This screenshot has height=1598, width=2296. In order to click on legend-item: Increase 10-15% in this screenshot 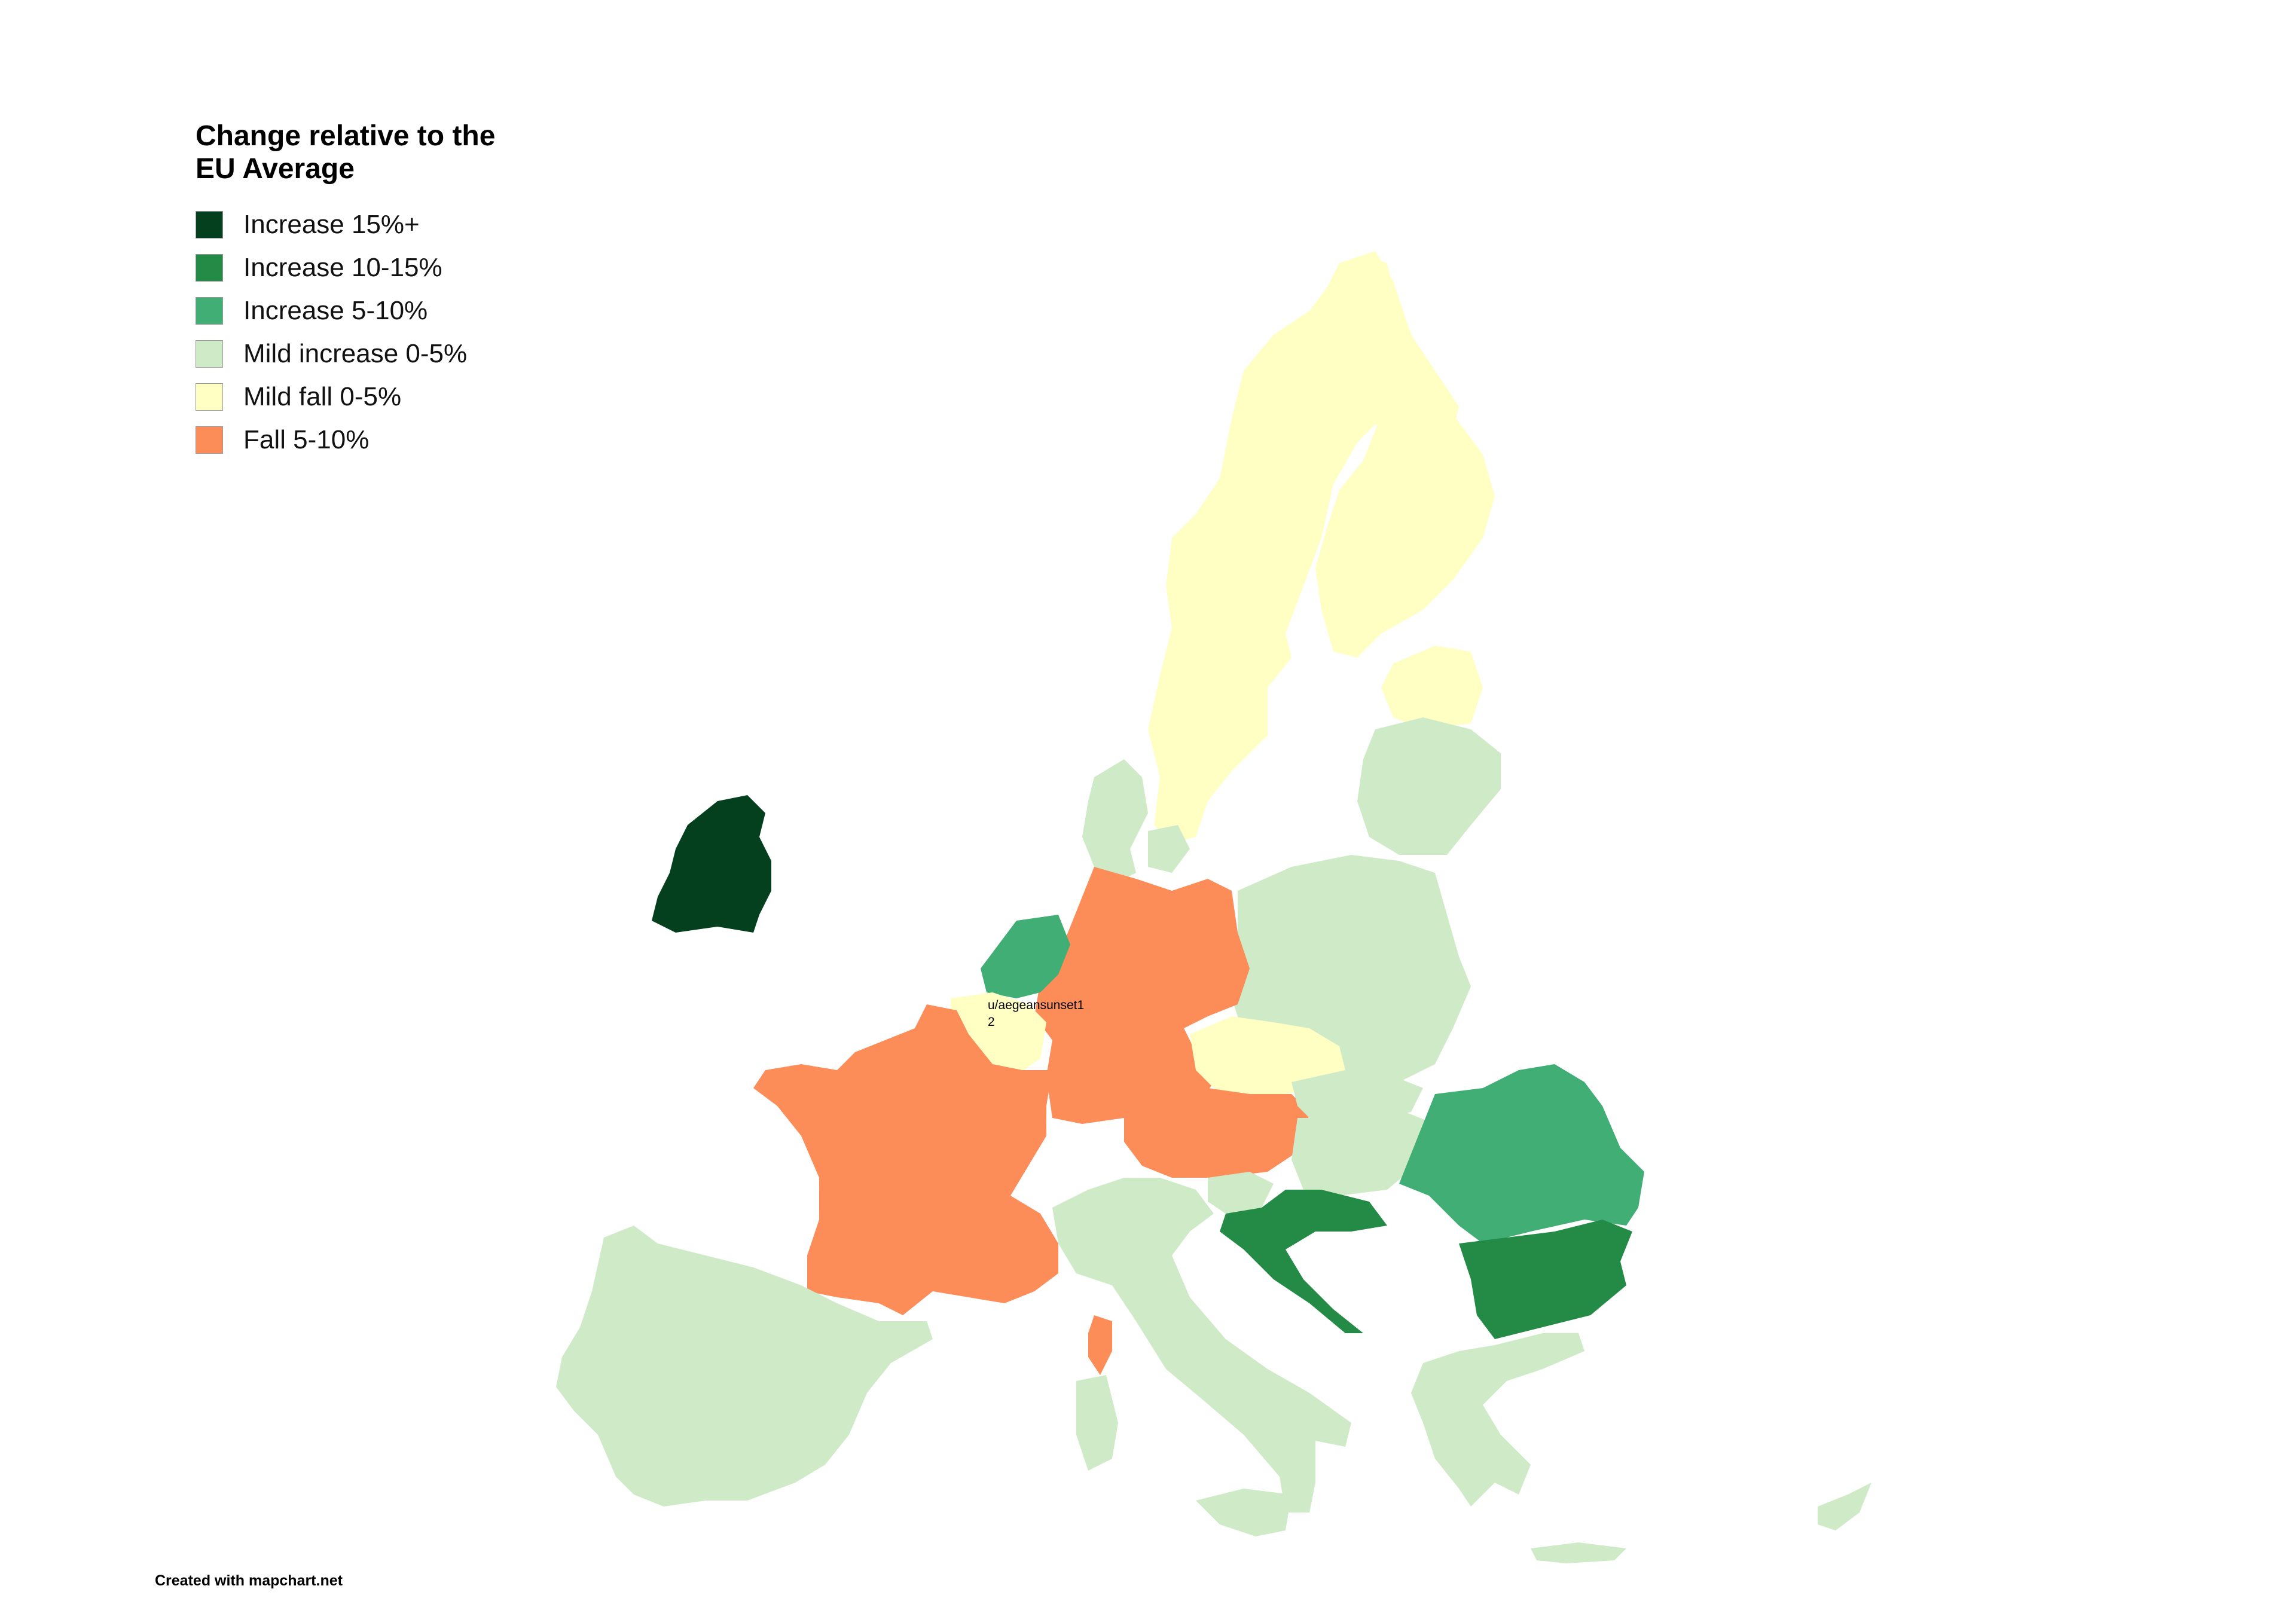, I will do `click(375, 267)`.